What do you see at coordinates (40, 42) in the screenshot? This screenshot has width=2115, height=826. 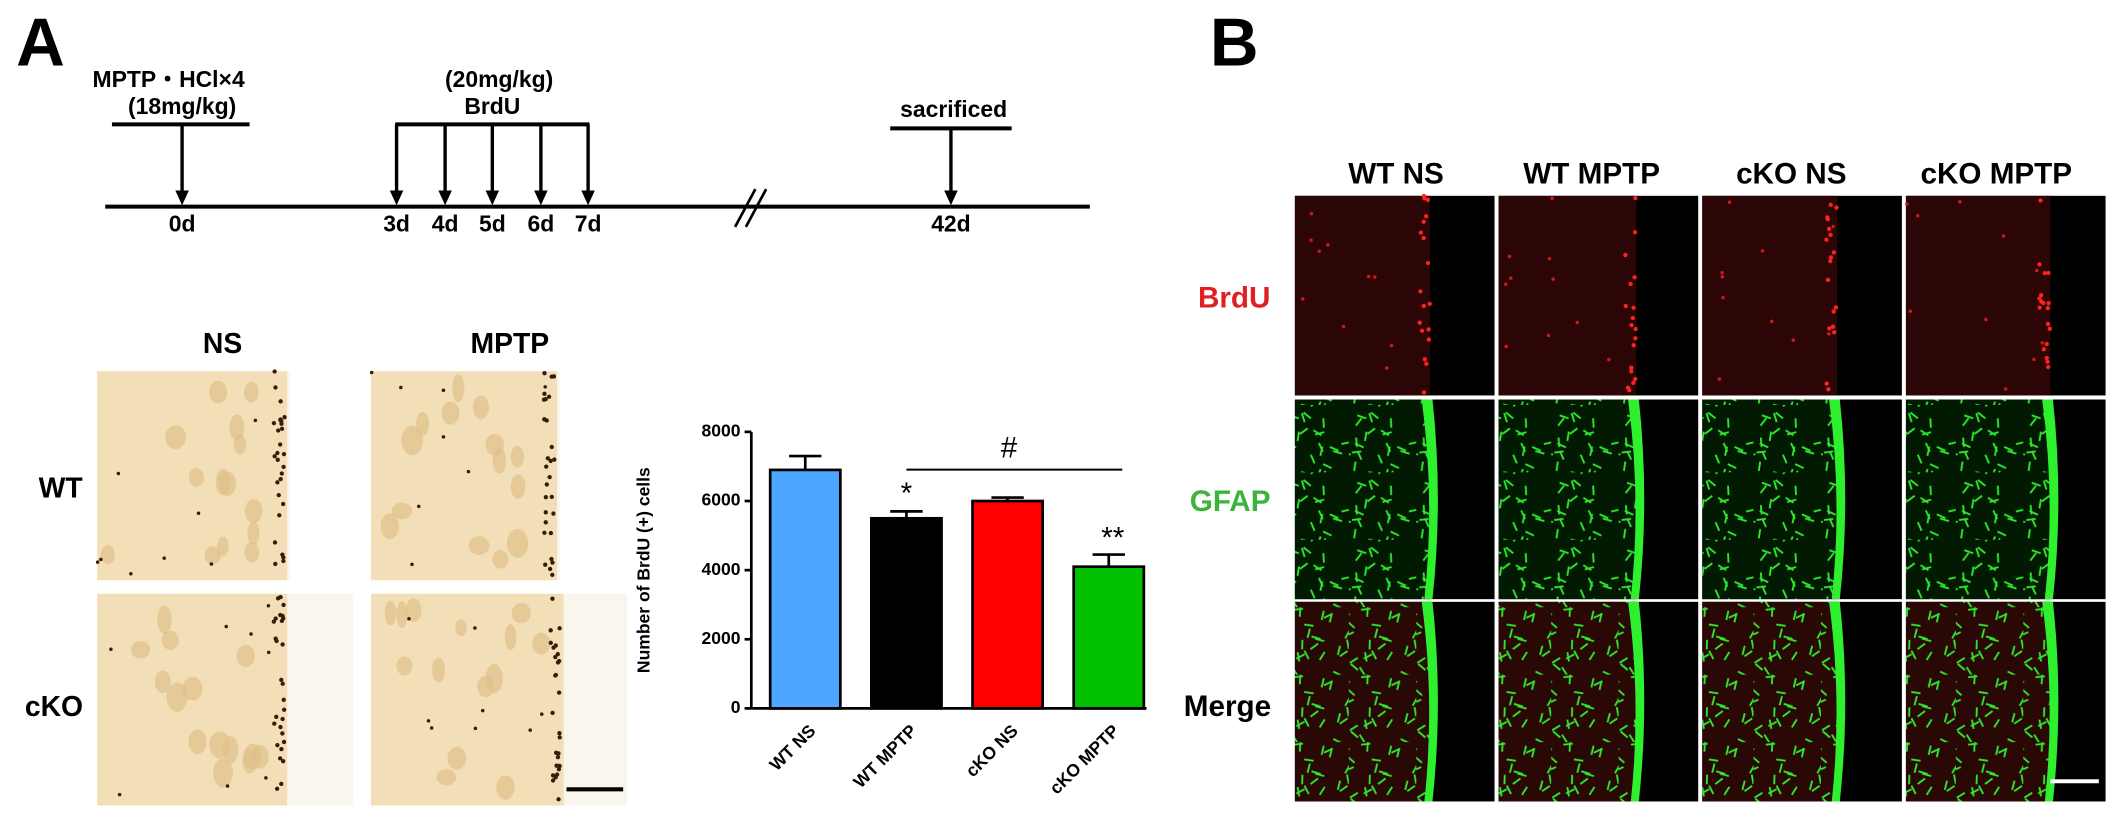 I see `panel-label: A` at bounding box center [40, 42].